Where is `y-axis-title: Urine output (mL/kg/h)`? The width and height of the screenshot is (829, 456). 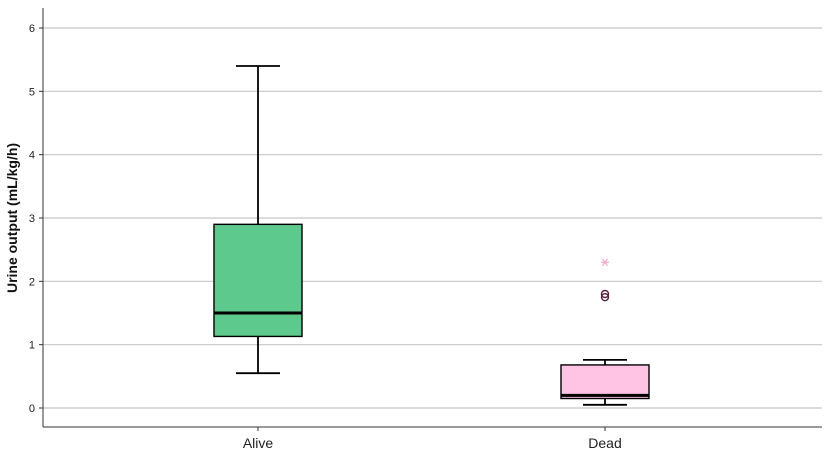
y-axis-title: Urine output (mL/kg/h) is located at coordinates (12, 218).